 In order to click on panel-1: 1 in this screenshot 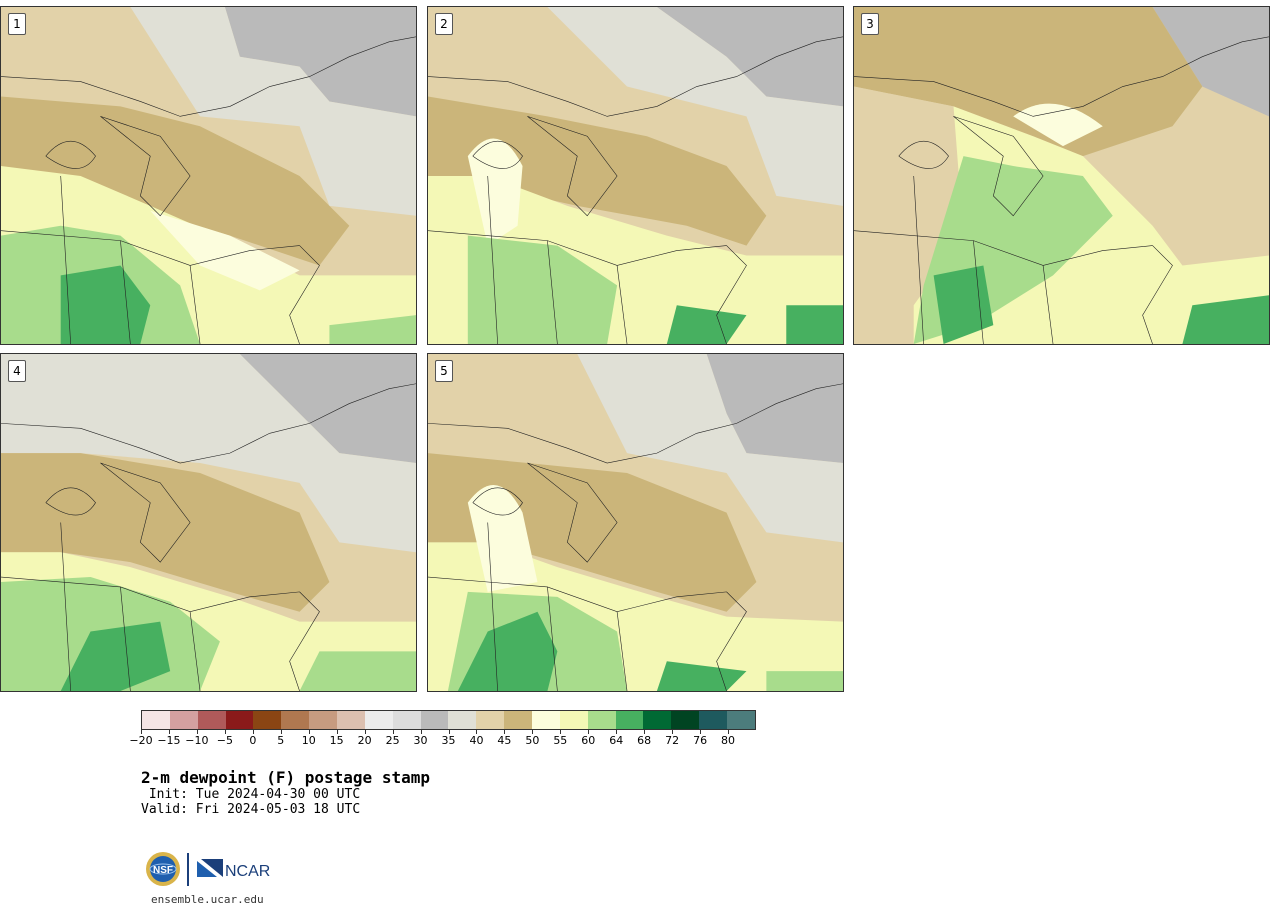, I will do `click(208, 175)`.